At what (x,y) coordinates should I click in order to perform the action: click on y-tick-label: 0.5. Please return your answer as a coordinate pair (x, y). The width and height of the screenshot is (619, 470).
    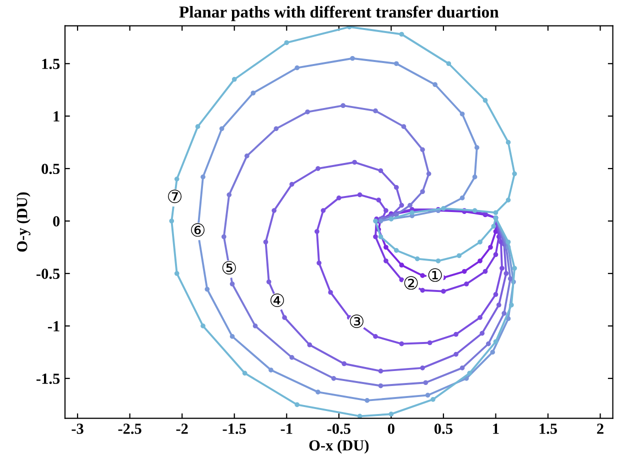
    Looking at the image, I should click on (51, 169).